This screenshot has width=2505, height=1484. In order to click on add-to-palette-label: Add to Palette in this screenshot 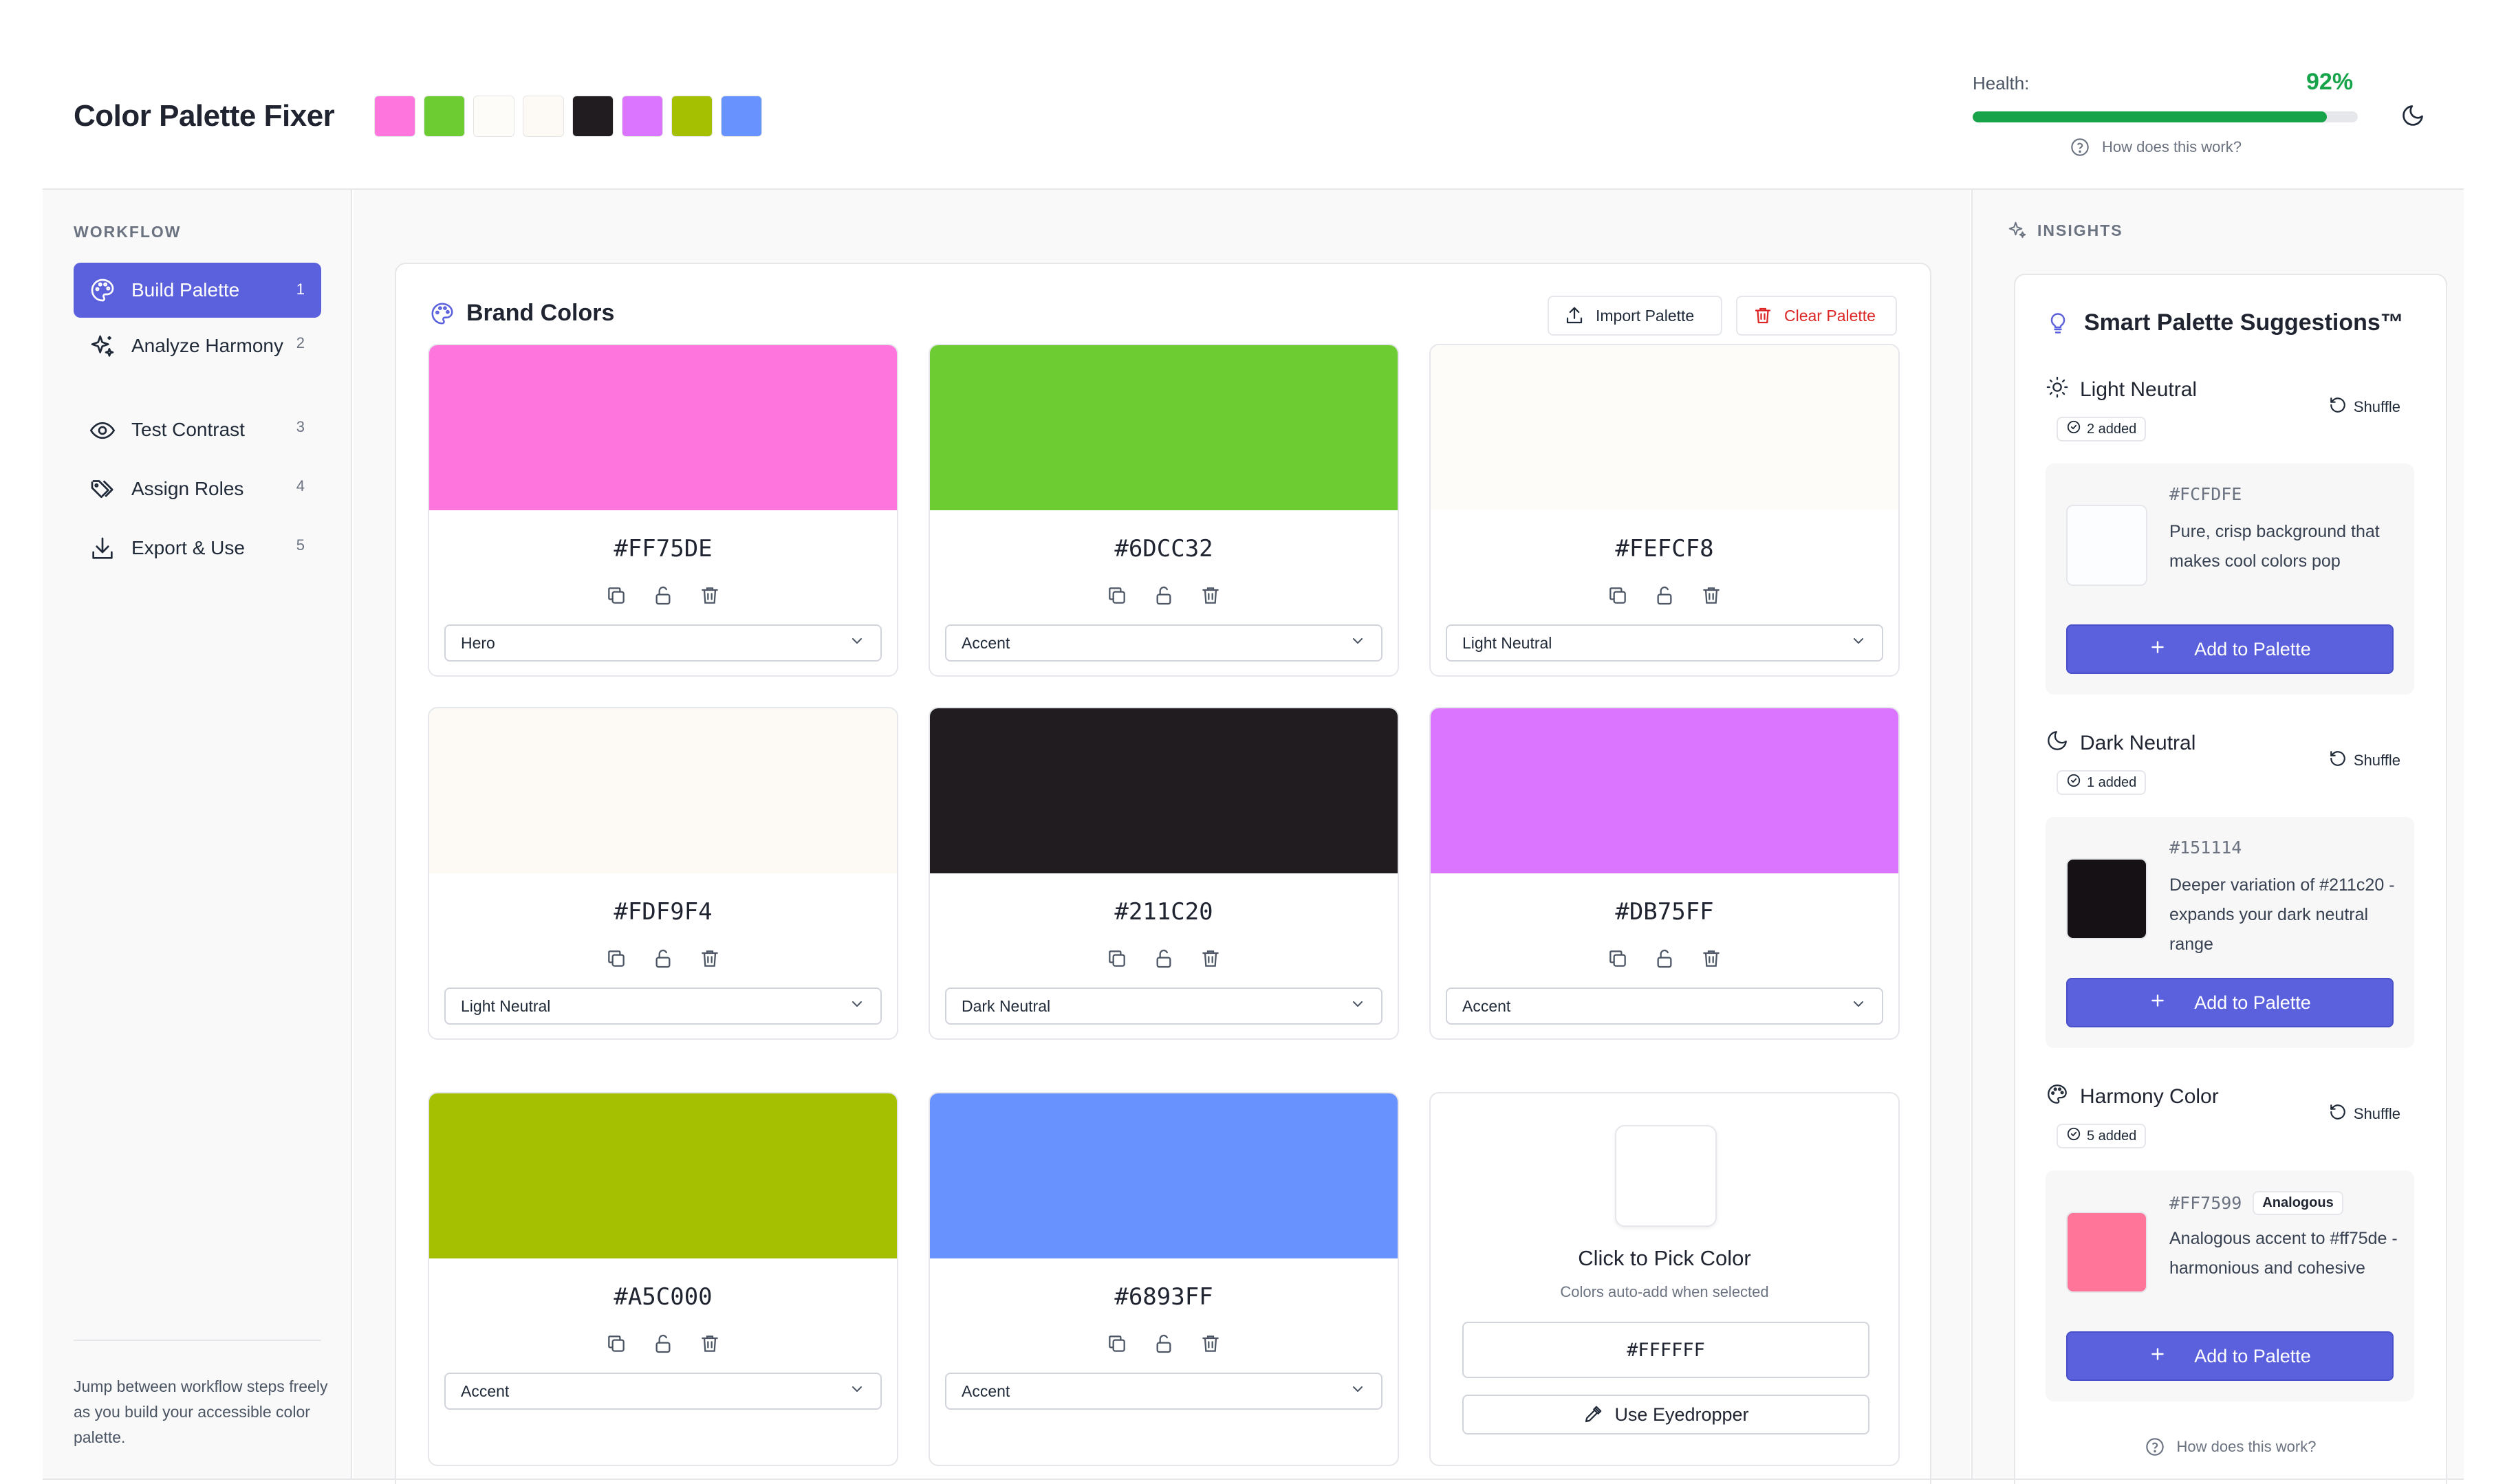, I will do `click(2252, 1003)`.